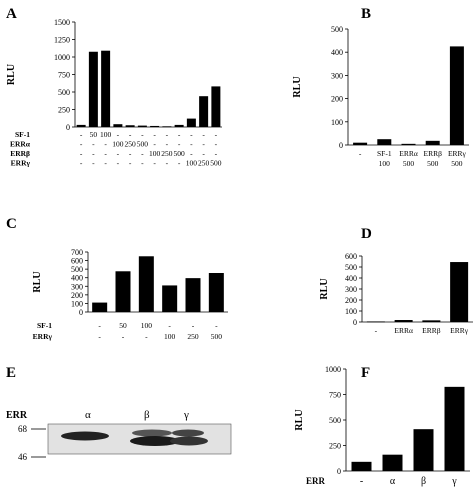 This screenshot has width=474, height=490. What do you see at coordinates (147, 415) in the screenshot?
I see `blot-lane-label: β` at bounding box center [147, 415].